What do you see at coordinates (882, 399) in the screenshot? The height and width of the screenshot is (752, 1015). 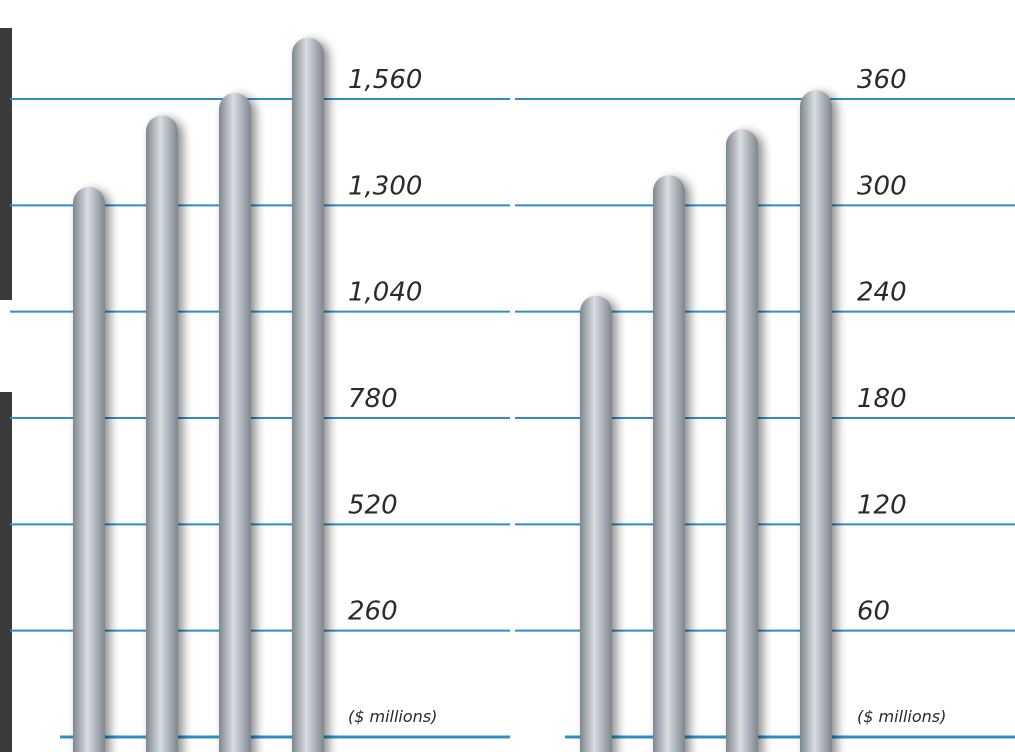 I see `y-tick-label: 180` at bounding box center [882, 399].